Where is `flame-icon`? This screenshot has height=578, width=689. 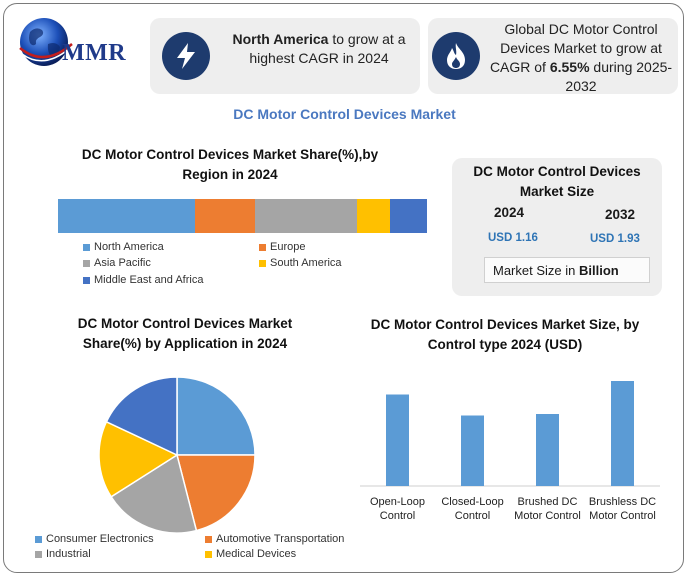
flame-icon is located at coordinates (456, 56).